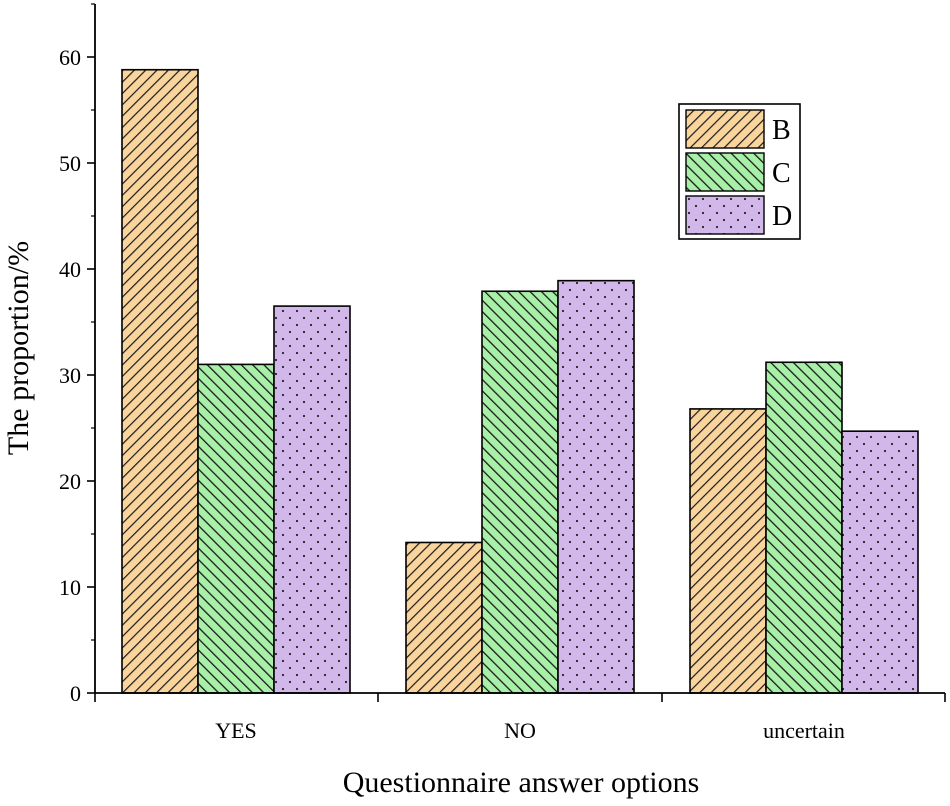  What do you see at coordinates (520, 730) in the screenshot?
I see `x-tick-label: NO` at bounding box center [520, 730].